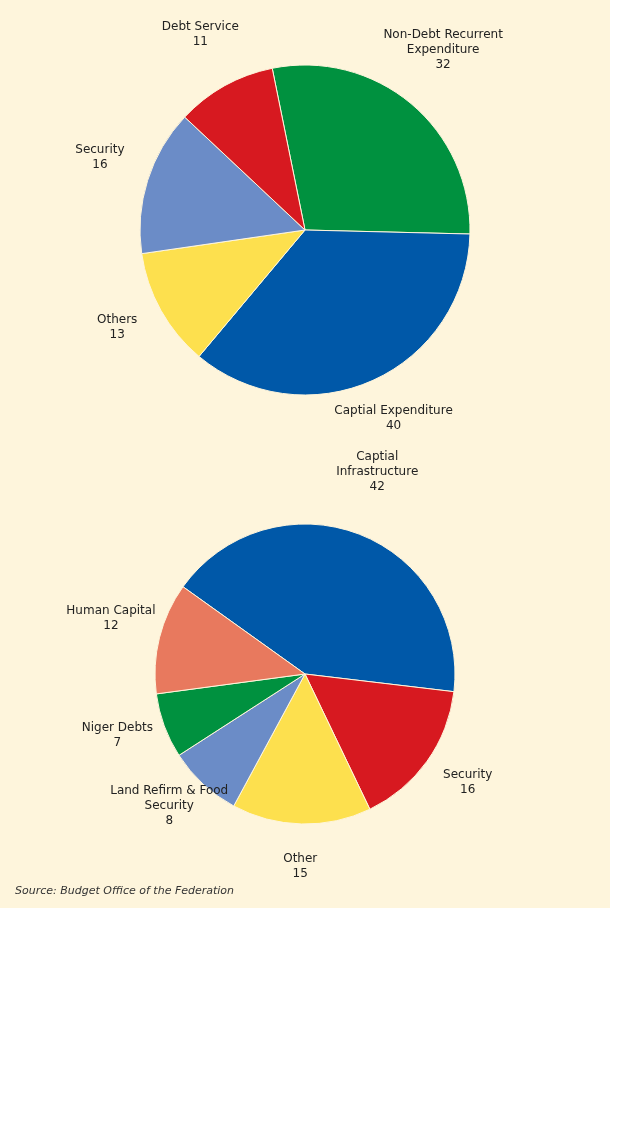 The width and height of the screenshot is (643, 1135). I want to click on slice-label: Others, so click(117, 318).